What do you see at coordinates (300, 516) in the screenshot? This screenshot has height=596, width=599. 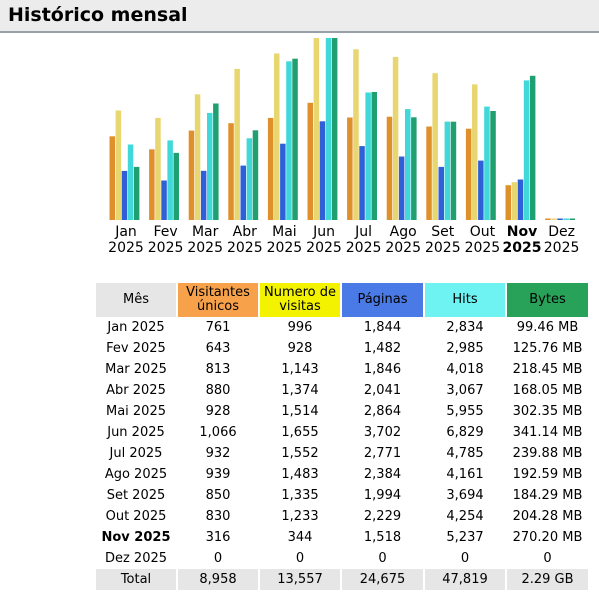 I see `table-cell: 1,233` at bounding box center [300, 516].